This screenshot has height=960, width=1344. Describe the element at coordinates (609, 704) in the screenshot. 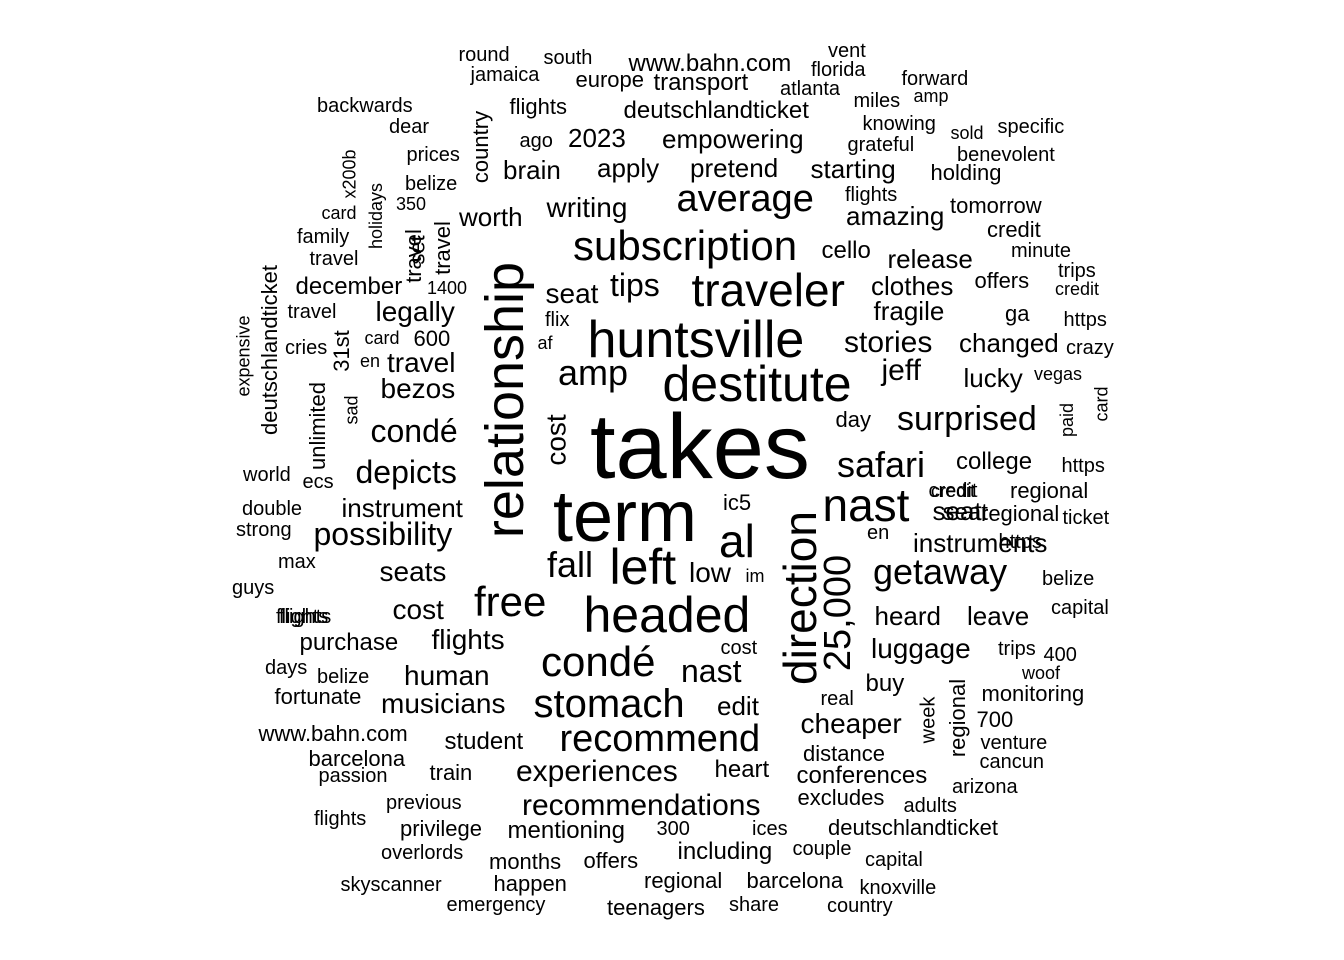

I see `cloud-word: stomach` at that location.